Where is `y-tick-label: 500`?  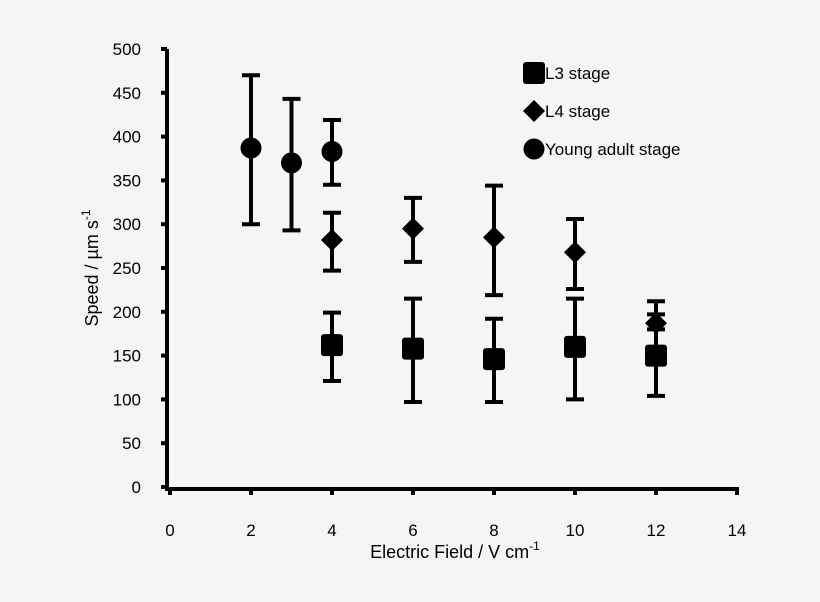 y-tick-label: 500 is located at coordinates (127, 49).